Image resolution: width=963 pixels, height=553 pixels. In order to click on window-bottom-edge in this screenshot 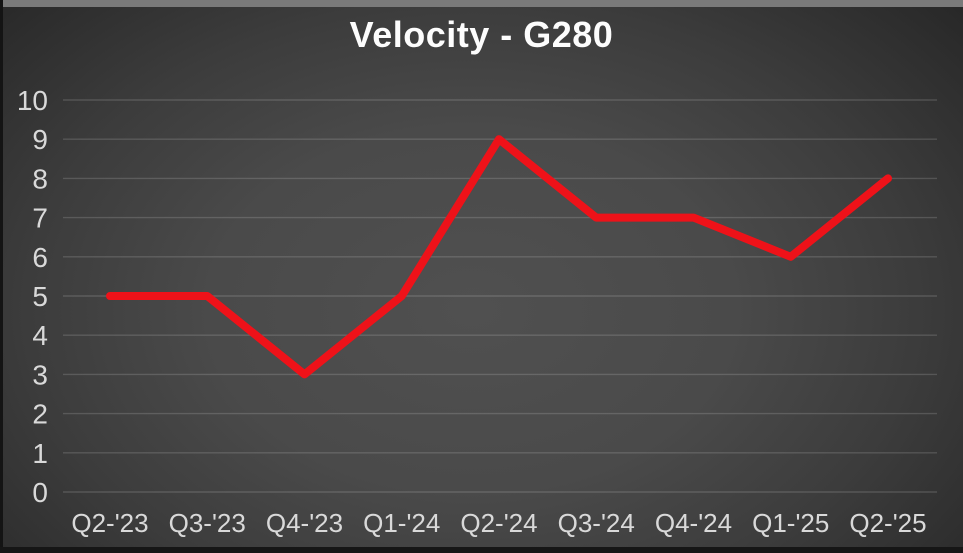, I will do `click(481, 550)`.